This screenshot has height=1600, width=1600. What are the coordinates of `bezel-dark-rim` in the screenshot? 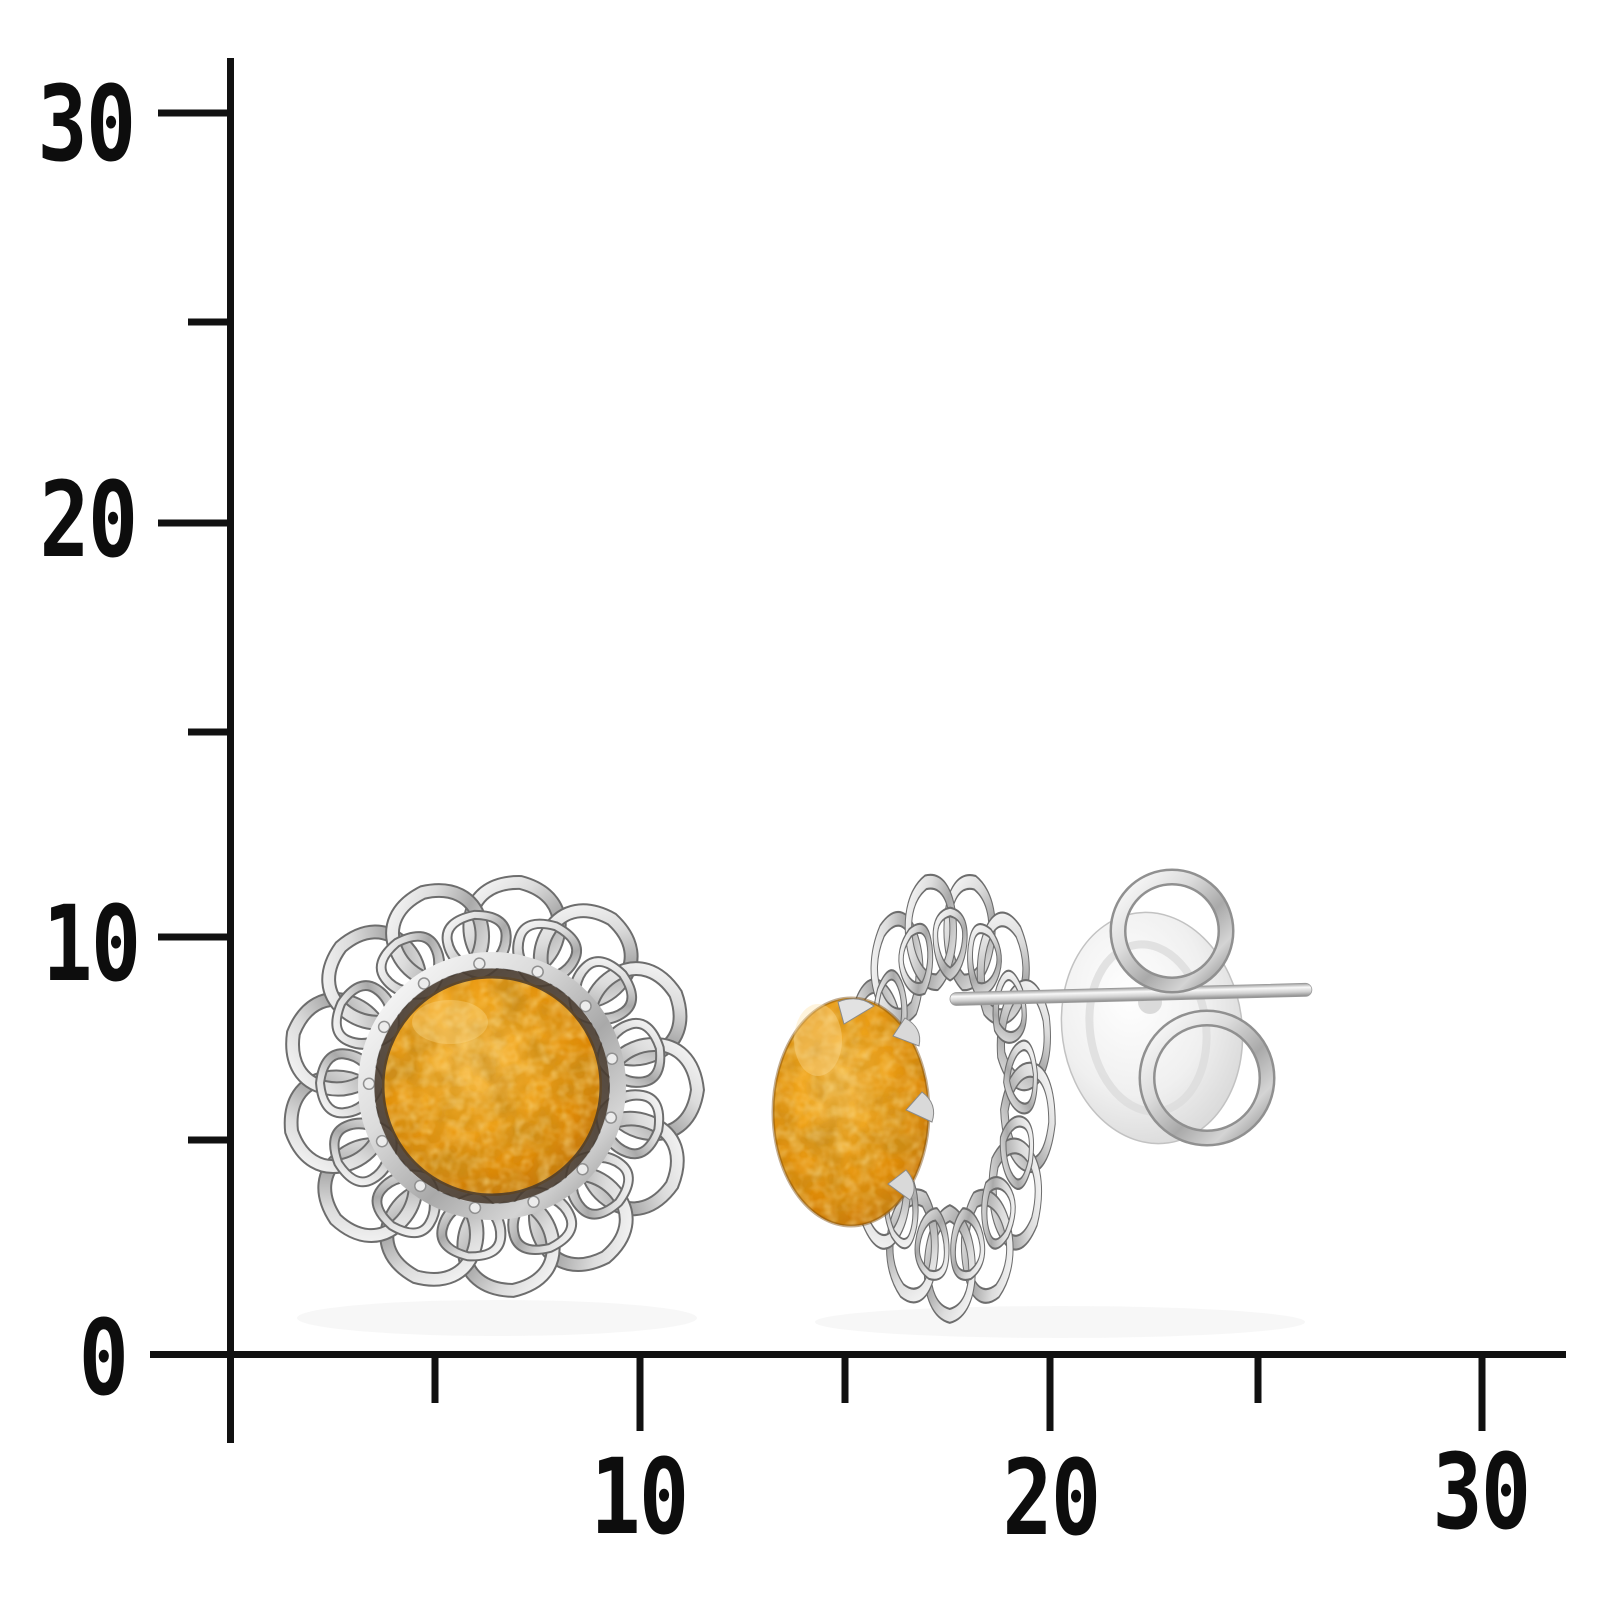 It's located at (492, 1086).